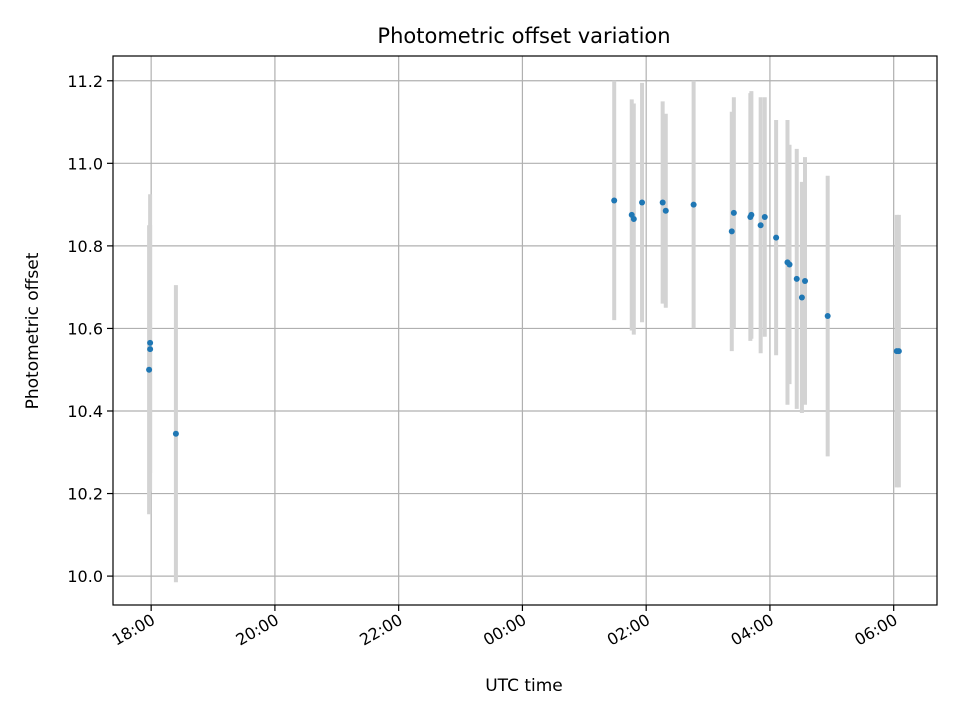  What do you see at coordinates (256, 630) in the screenshot?
I see `x-tick-label: 20:00` at bounding box center [256, 630].